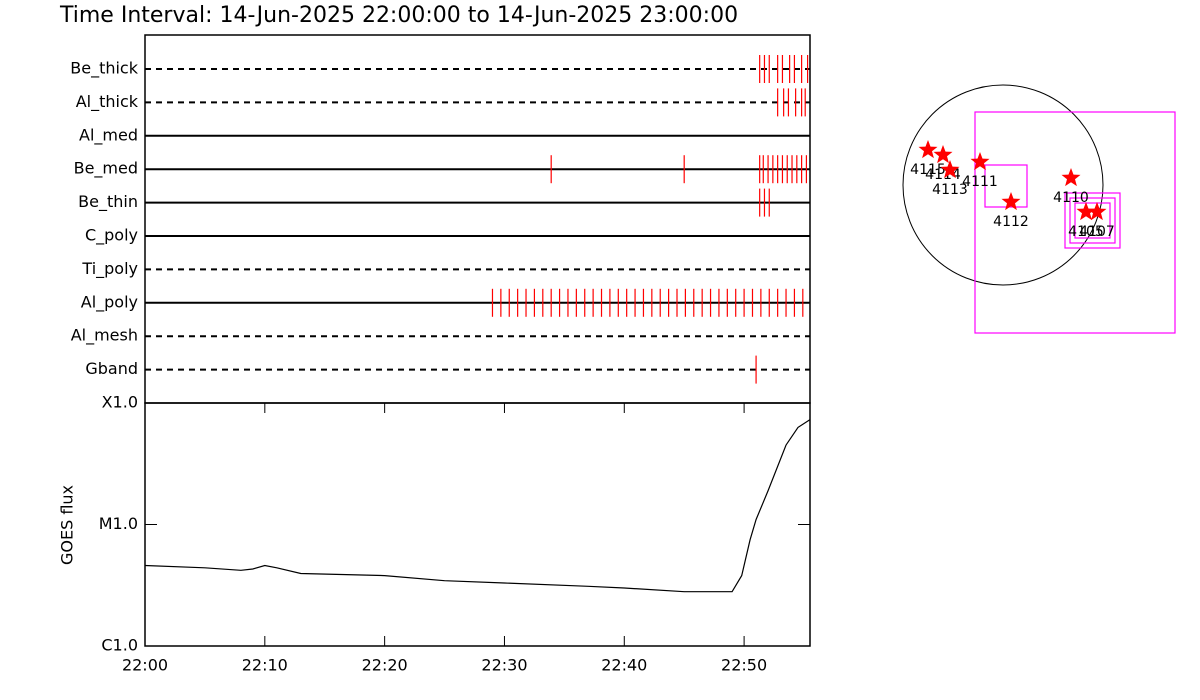 Image resolution: width=1200 pixels, height=700 pixels. What do you see at coordinates (109, 269) in the screenshot?
I see `row-label: Ti_poly` at bounding box center [109, 269].